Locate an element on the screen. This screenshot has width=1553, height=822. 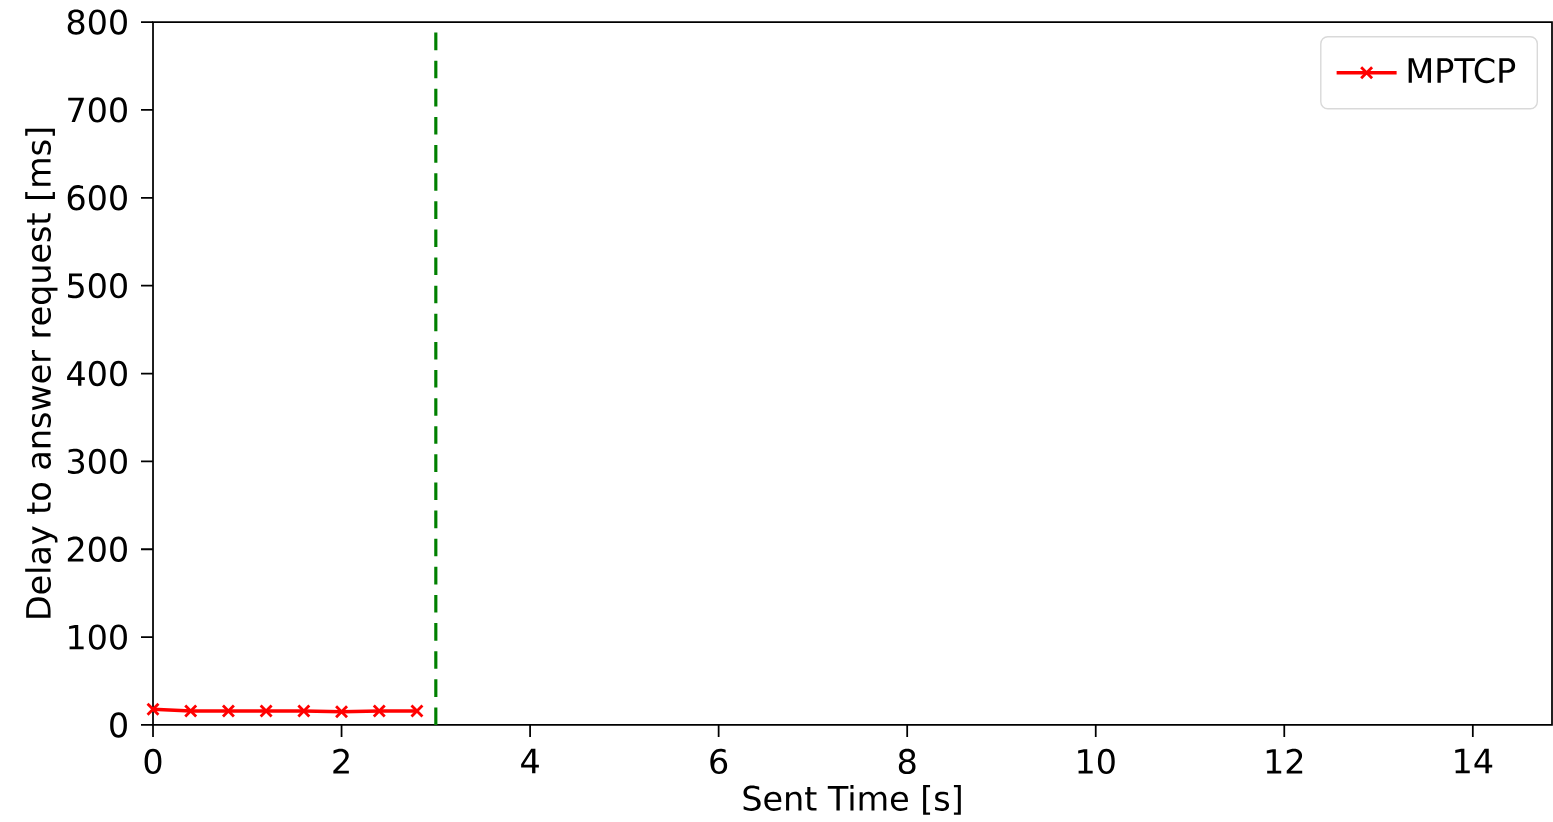
y-tick-label: 200 is located at coordinates (97, 549).